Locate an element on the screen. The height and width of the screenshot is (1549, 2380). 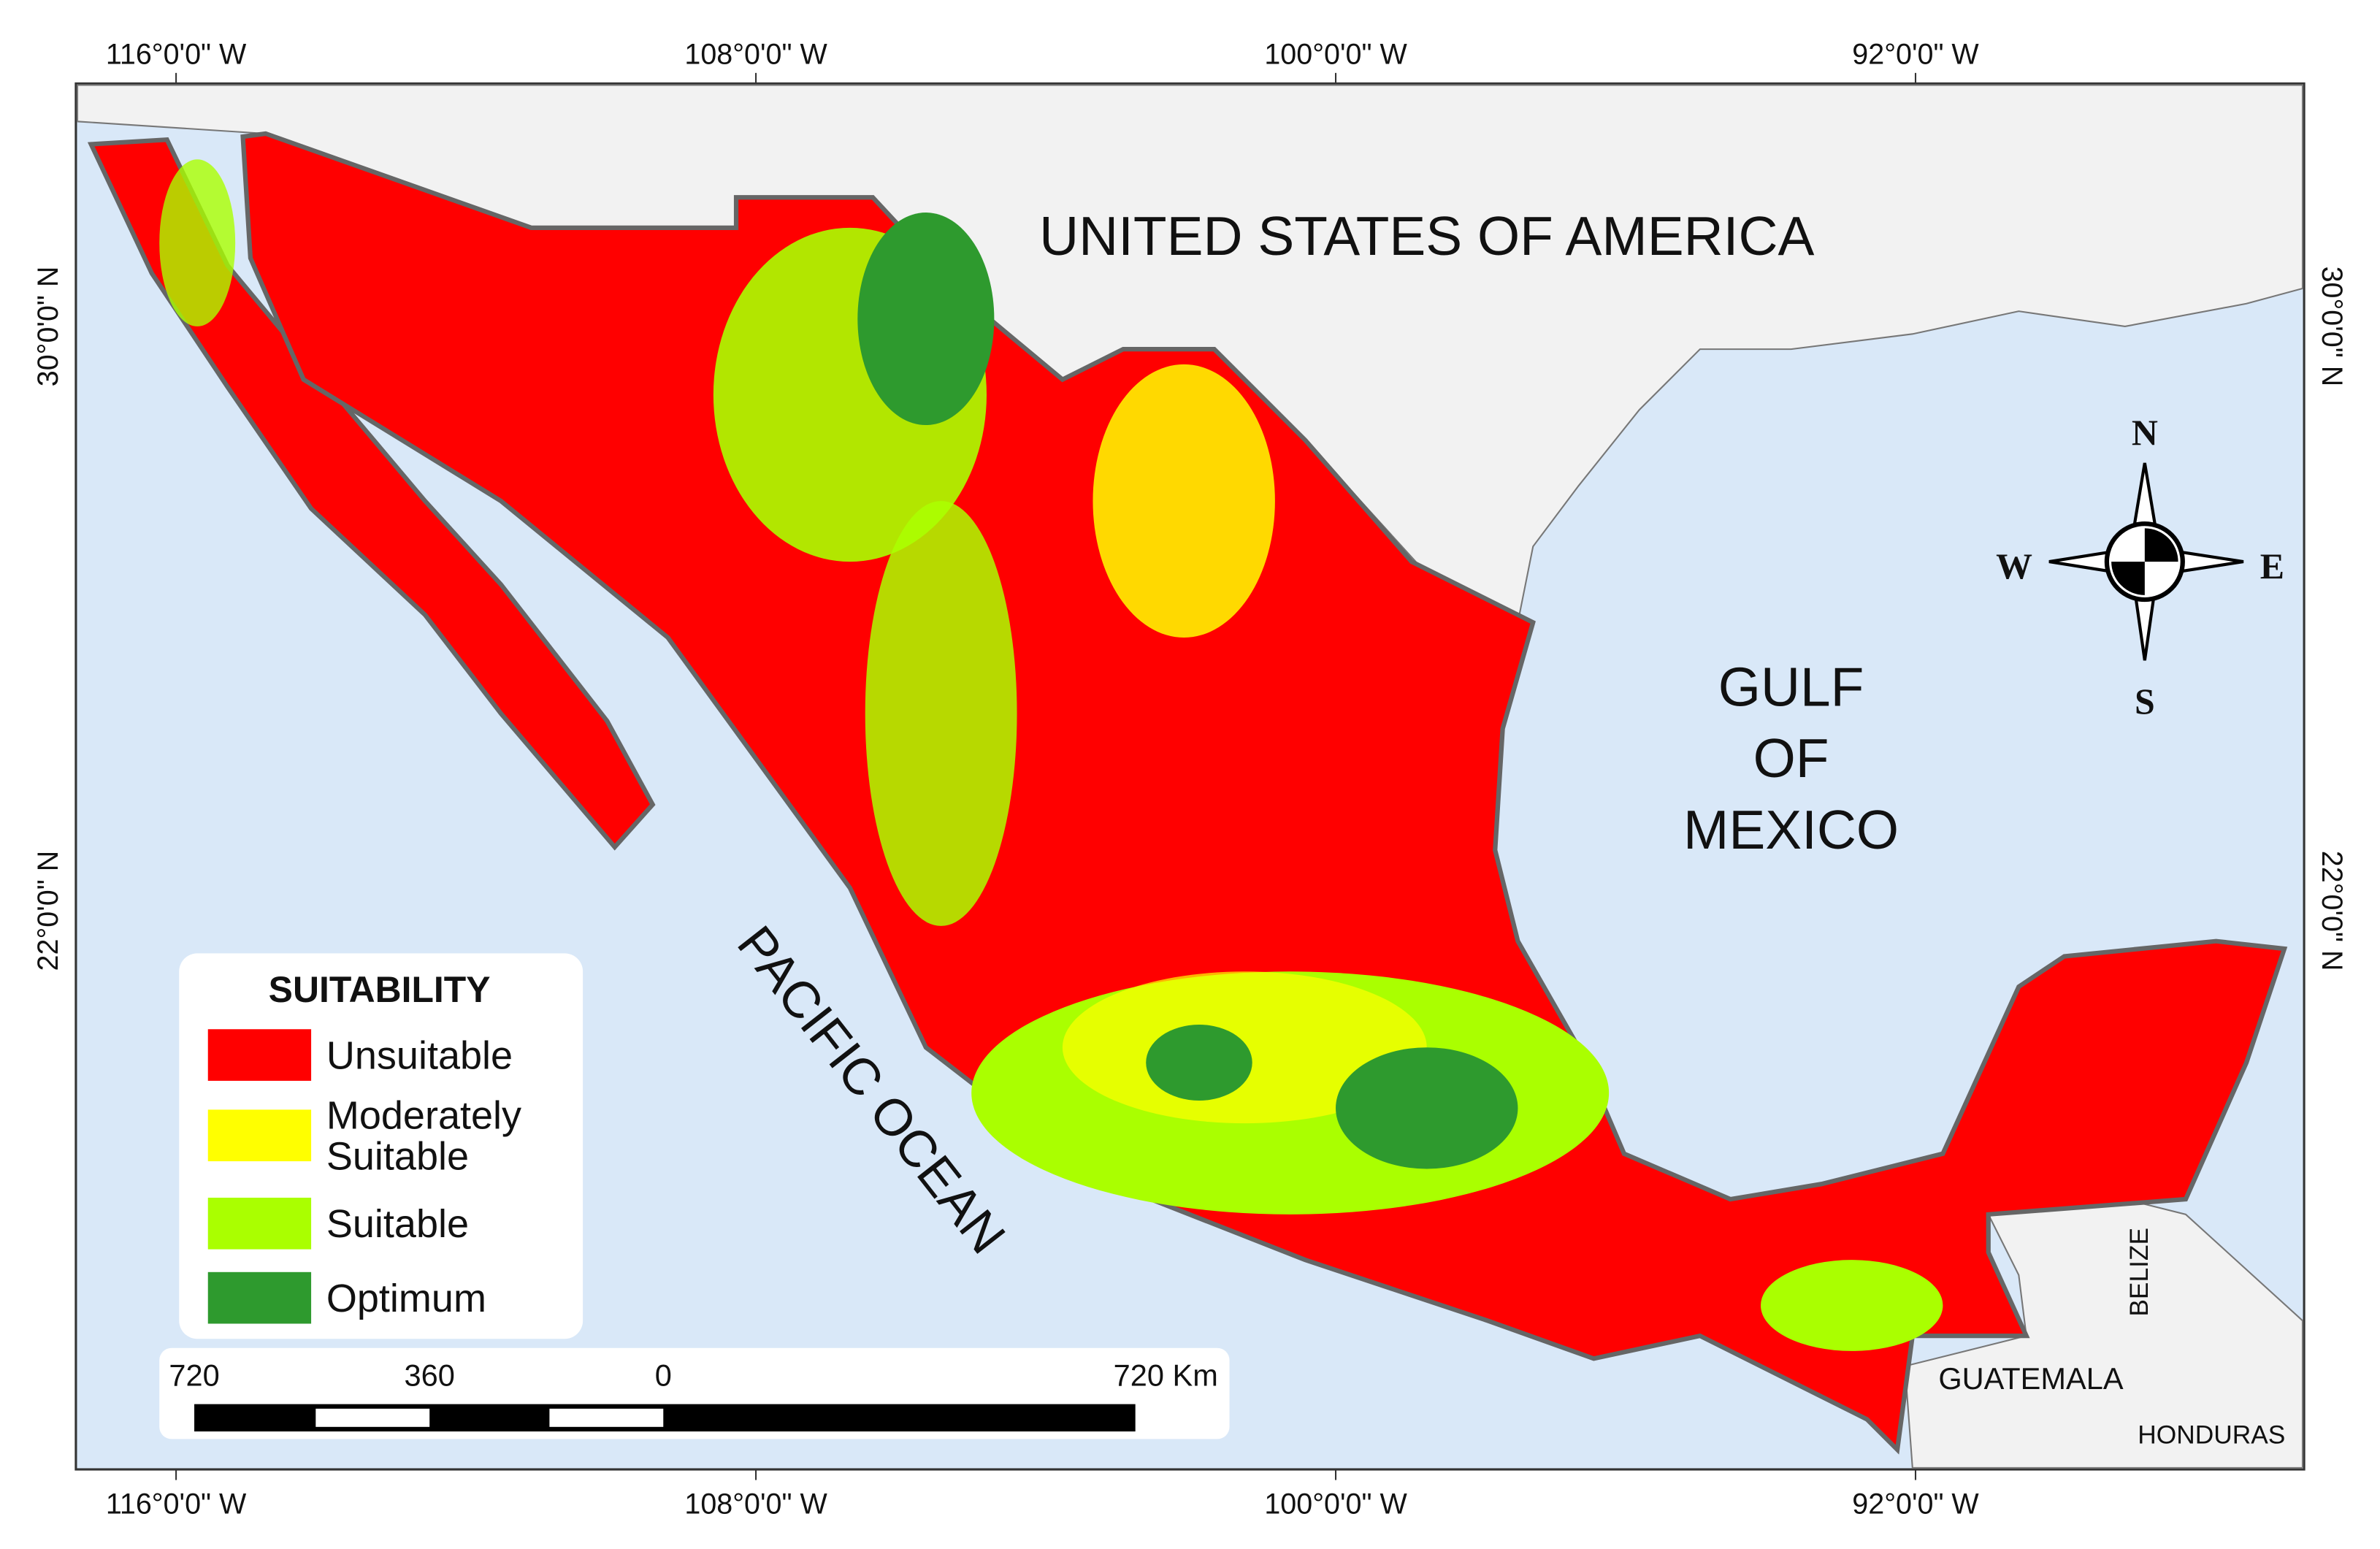
compass-s: S is located at coordinates (2145, 702).